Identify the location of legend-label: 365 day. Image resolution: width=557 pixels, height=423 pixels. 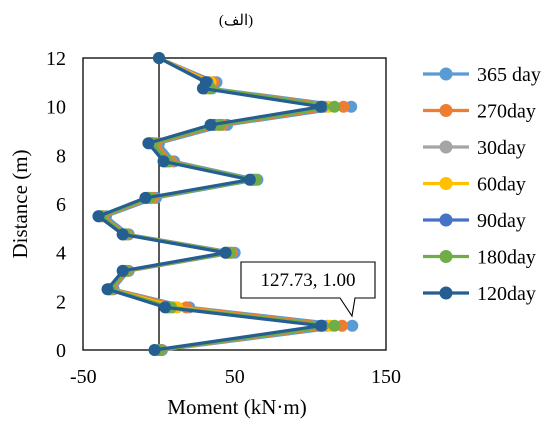
(509, 75).